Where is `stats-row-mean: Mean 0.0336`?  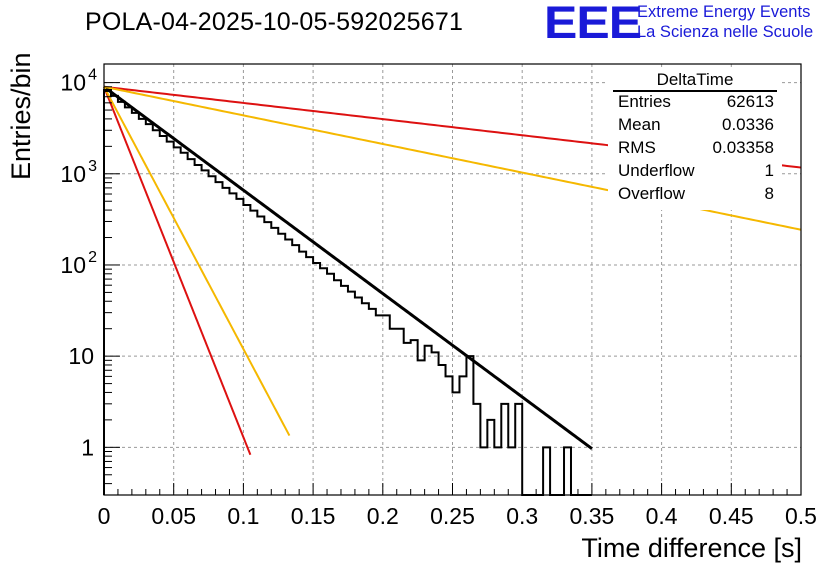 stats-row-mean: Mean 0.0336 is located at coordinates (696, 126).